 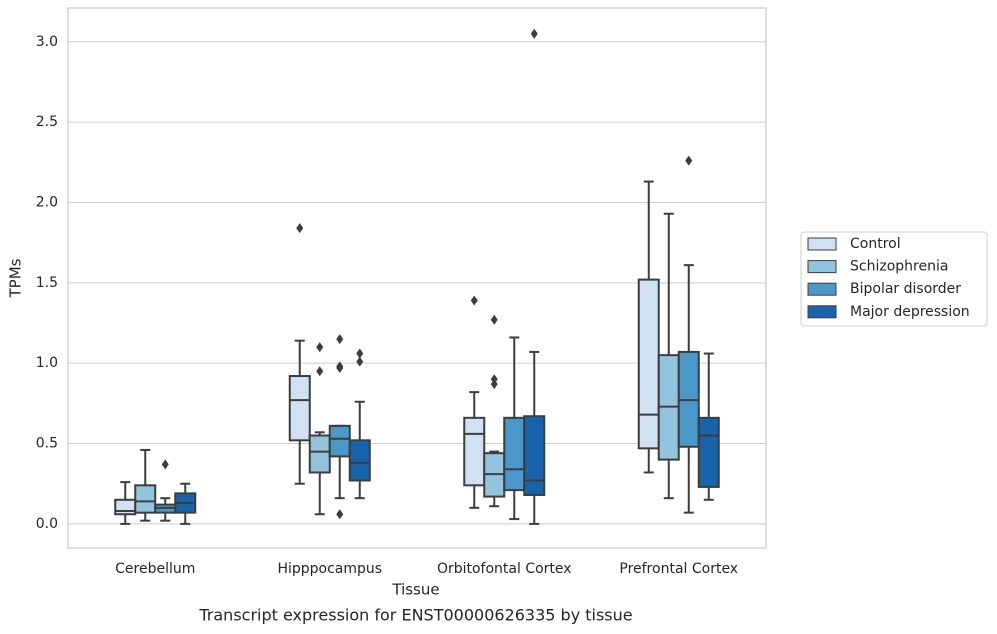 What do you see at coordinates (329, 569) in the screenshot?
I see `x-tick-label: Hipppocampus` at bounding box center [329, 569].